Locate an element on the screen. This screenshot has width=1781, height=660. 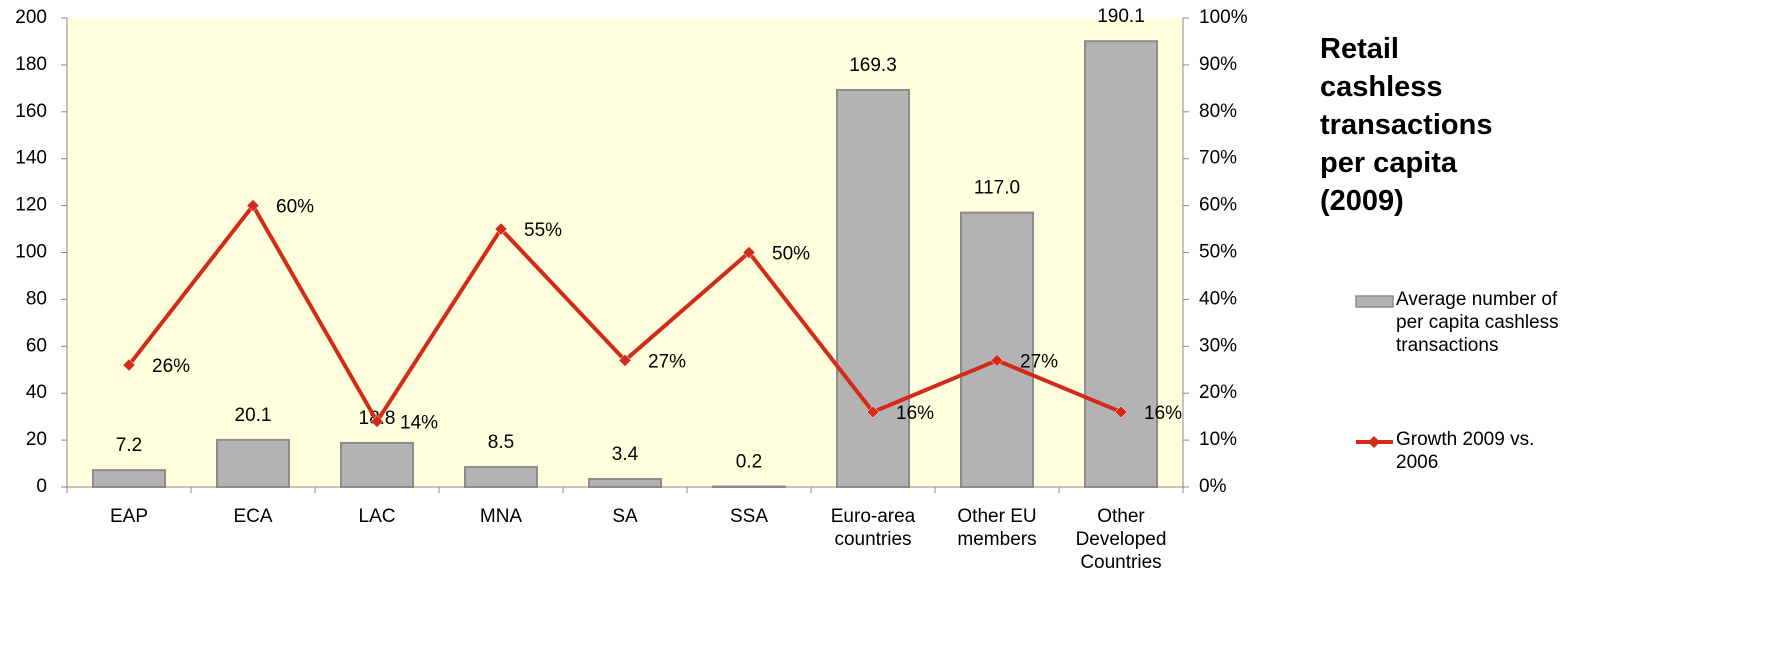
y2-tick-label: 20% is located at coordinates (1218, 392).